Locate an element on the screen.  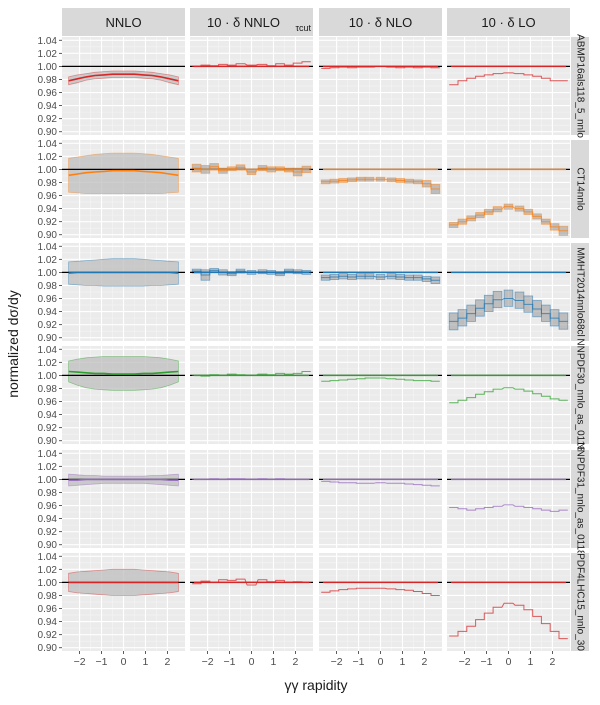
row-label-2: MMHT2014nnlo68cl is located at coordinates (580, 292).